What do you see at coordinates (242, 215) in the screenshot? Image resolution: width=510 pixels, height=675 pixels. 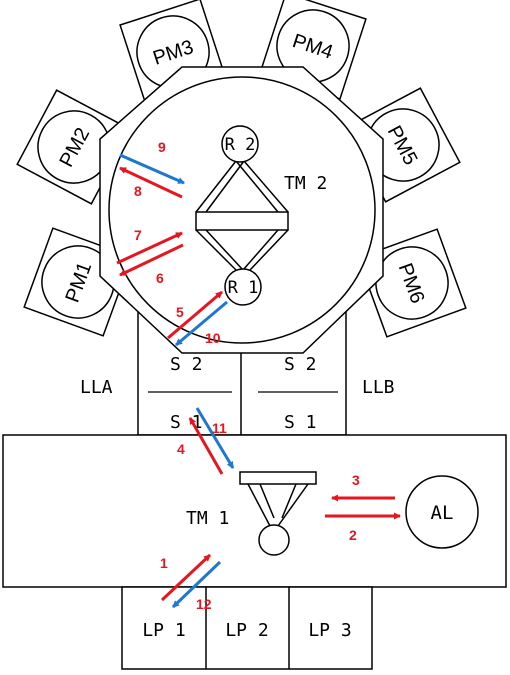 I see `tm2-robot` at bounding box center [242, 215].